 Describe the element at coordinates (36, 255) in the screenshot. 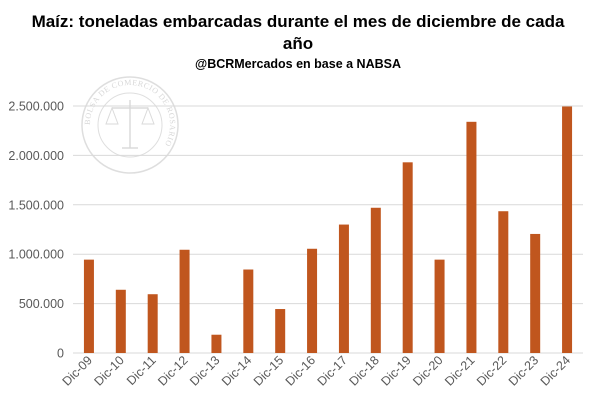

I see `y-tick-label: 1.000.000` at that location.